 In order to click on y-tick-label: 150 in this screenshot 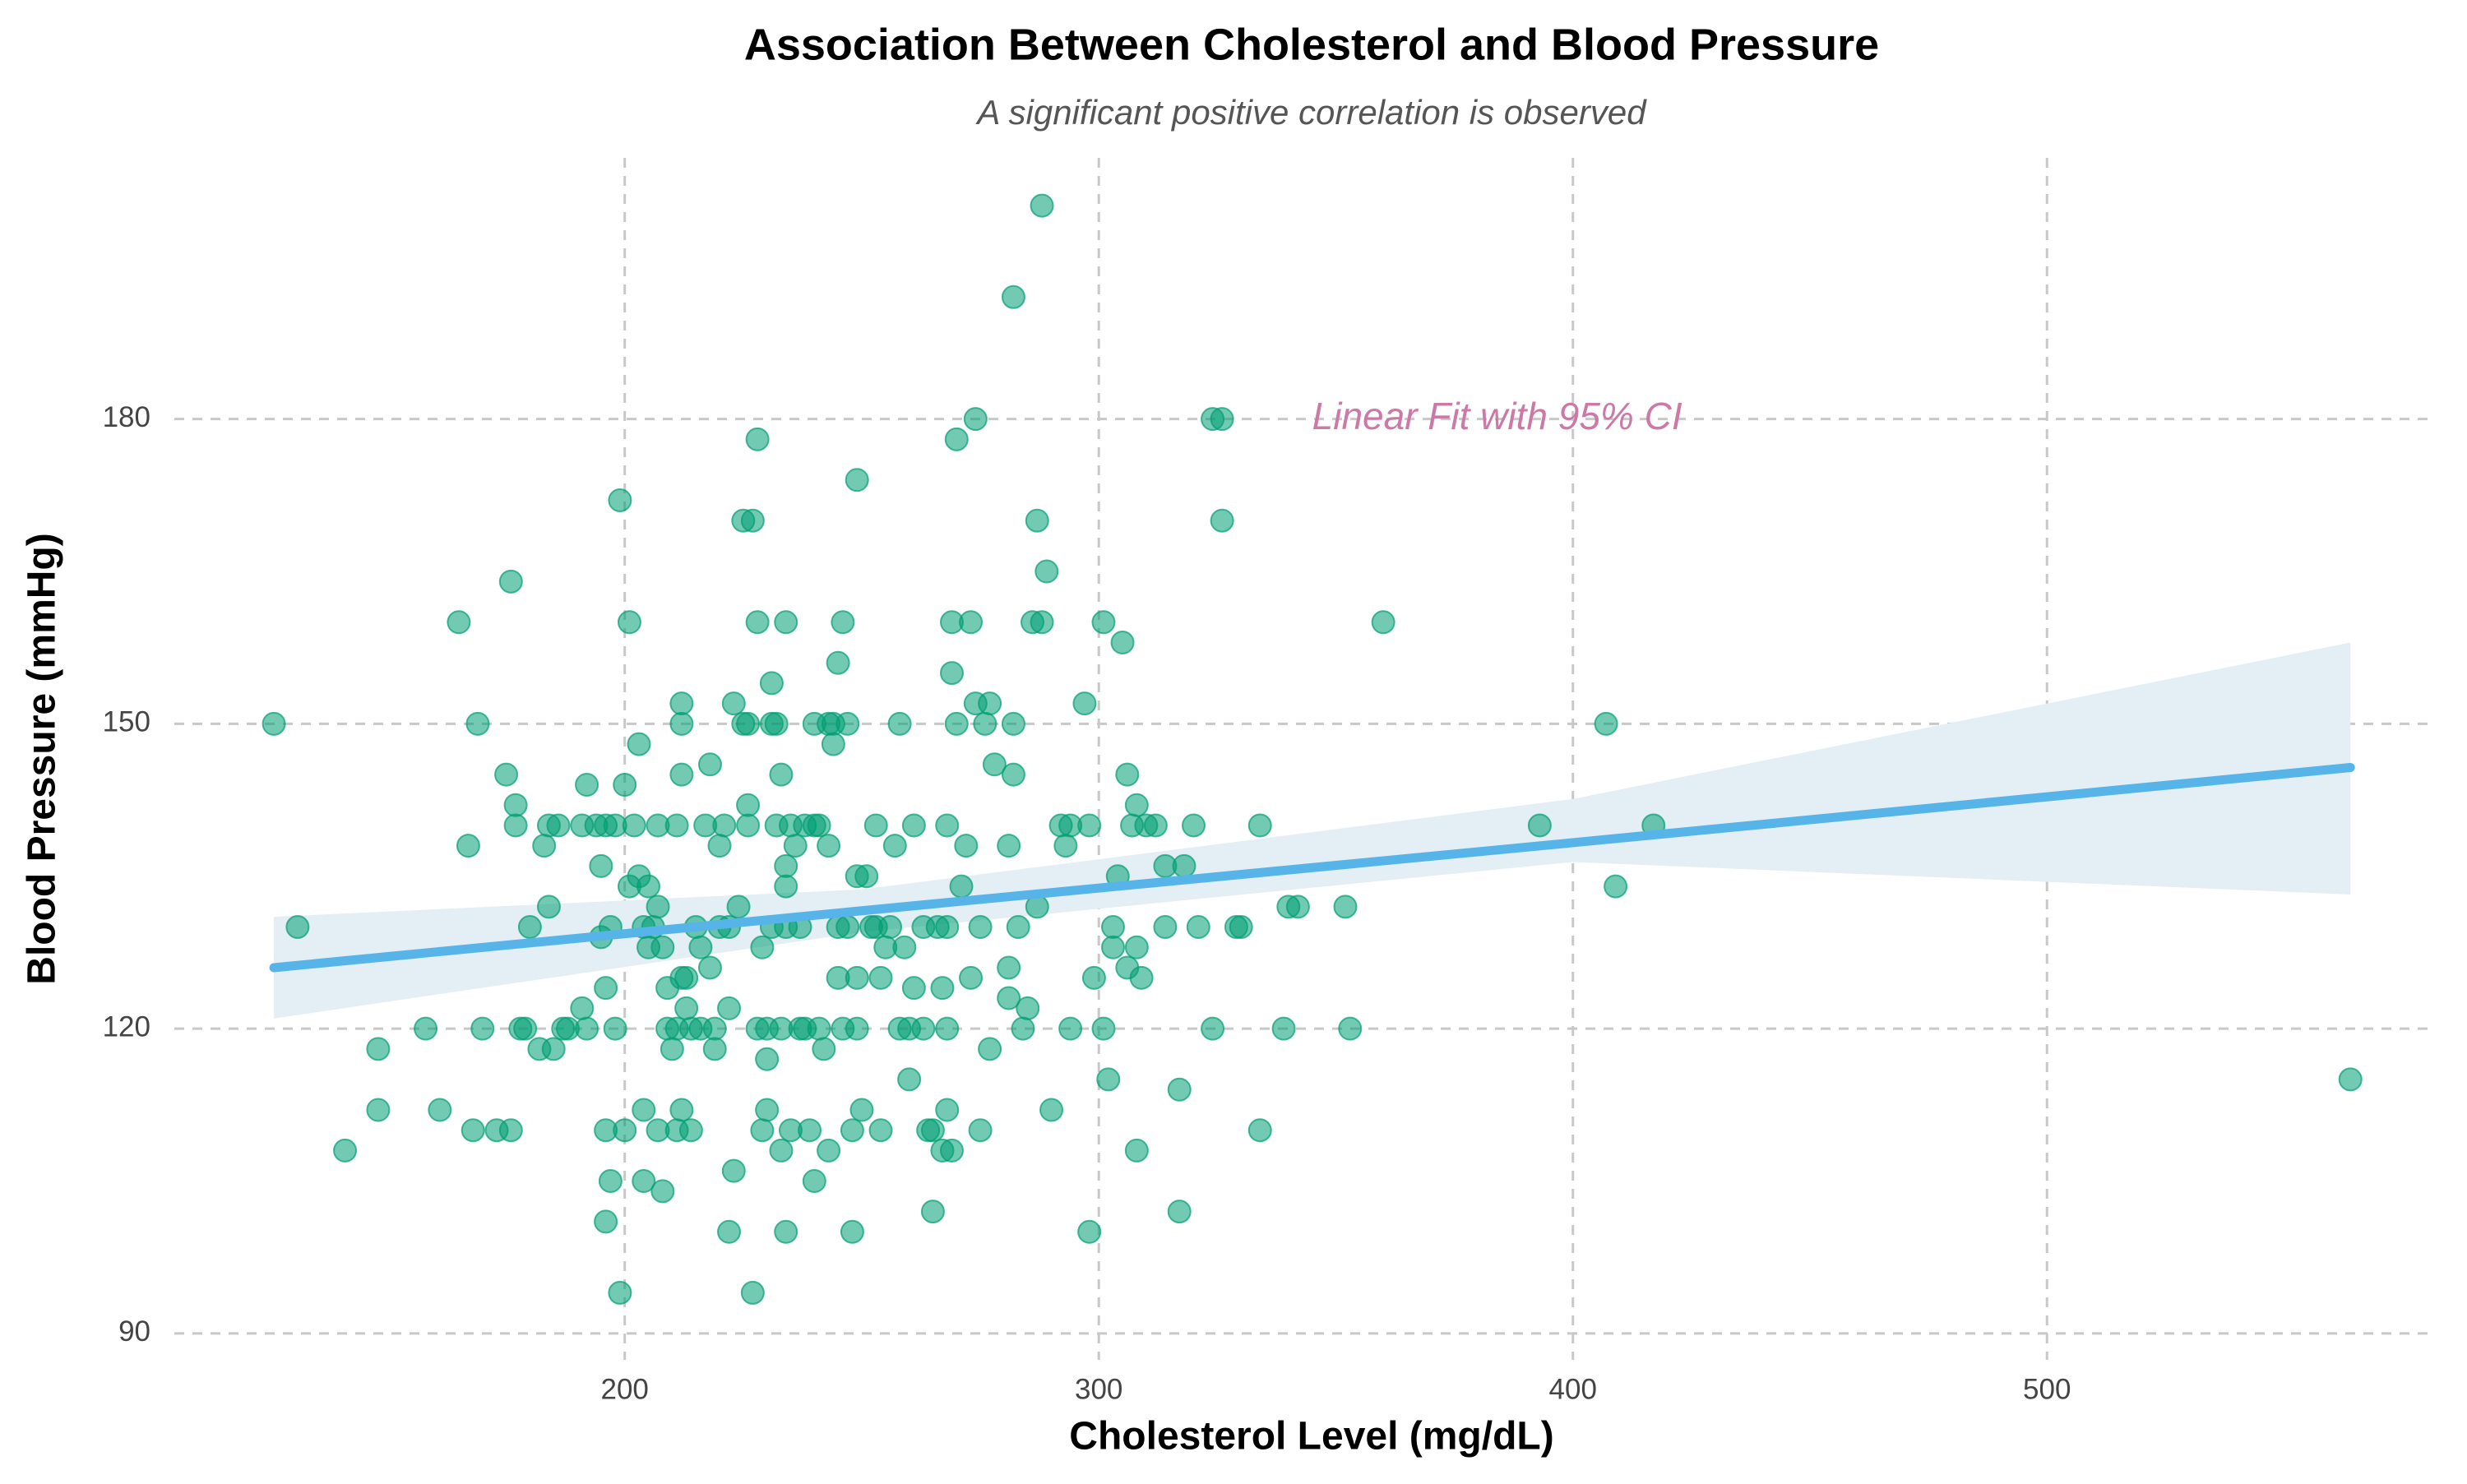, I will do `click(127, 722)`.